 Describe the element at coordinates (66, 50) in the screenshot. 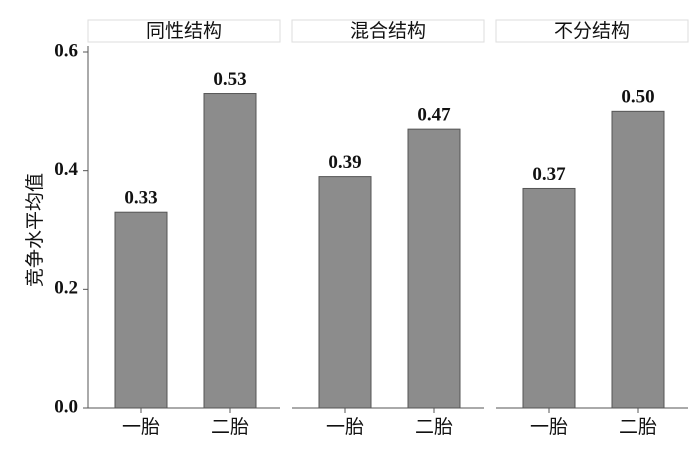

I see `y-tick-label: 0.6` at that location.